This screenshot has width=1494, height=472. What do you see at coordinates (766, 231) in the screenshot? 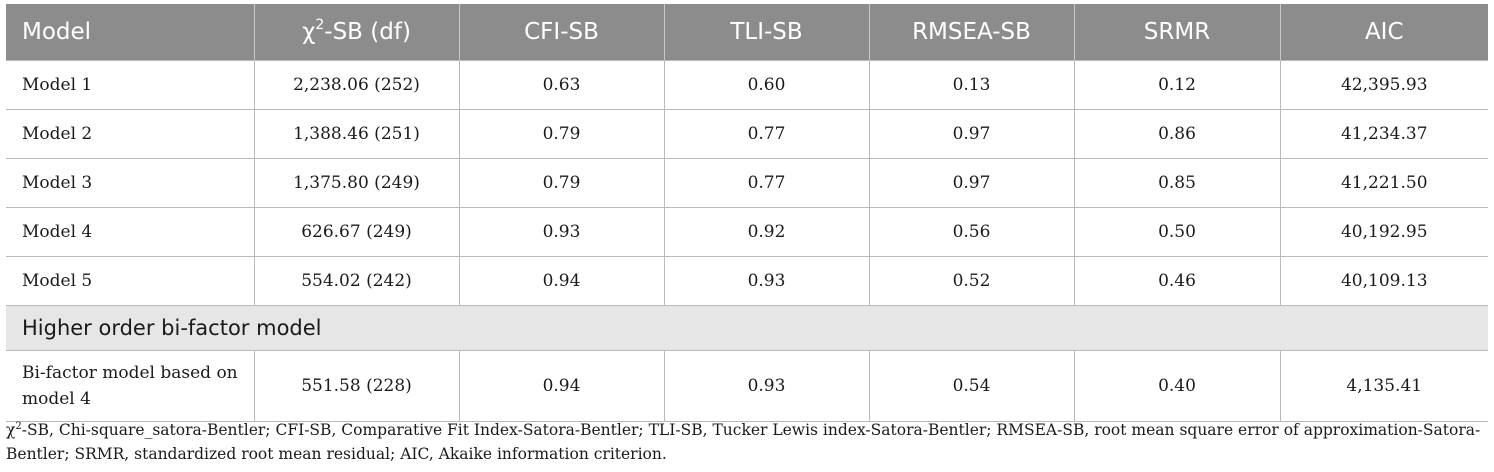
I see `cell-tli: 0.92` at bounding box center [766, 231].